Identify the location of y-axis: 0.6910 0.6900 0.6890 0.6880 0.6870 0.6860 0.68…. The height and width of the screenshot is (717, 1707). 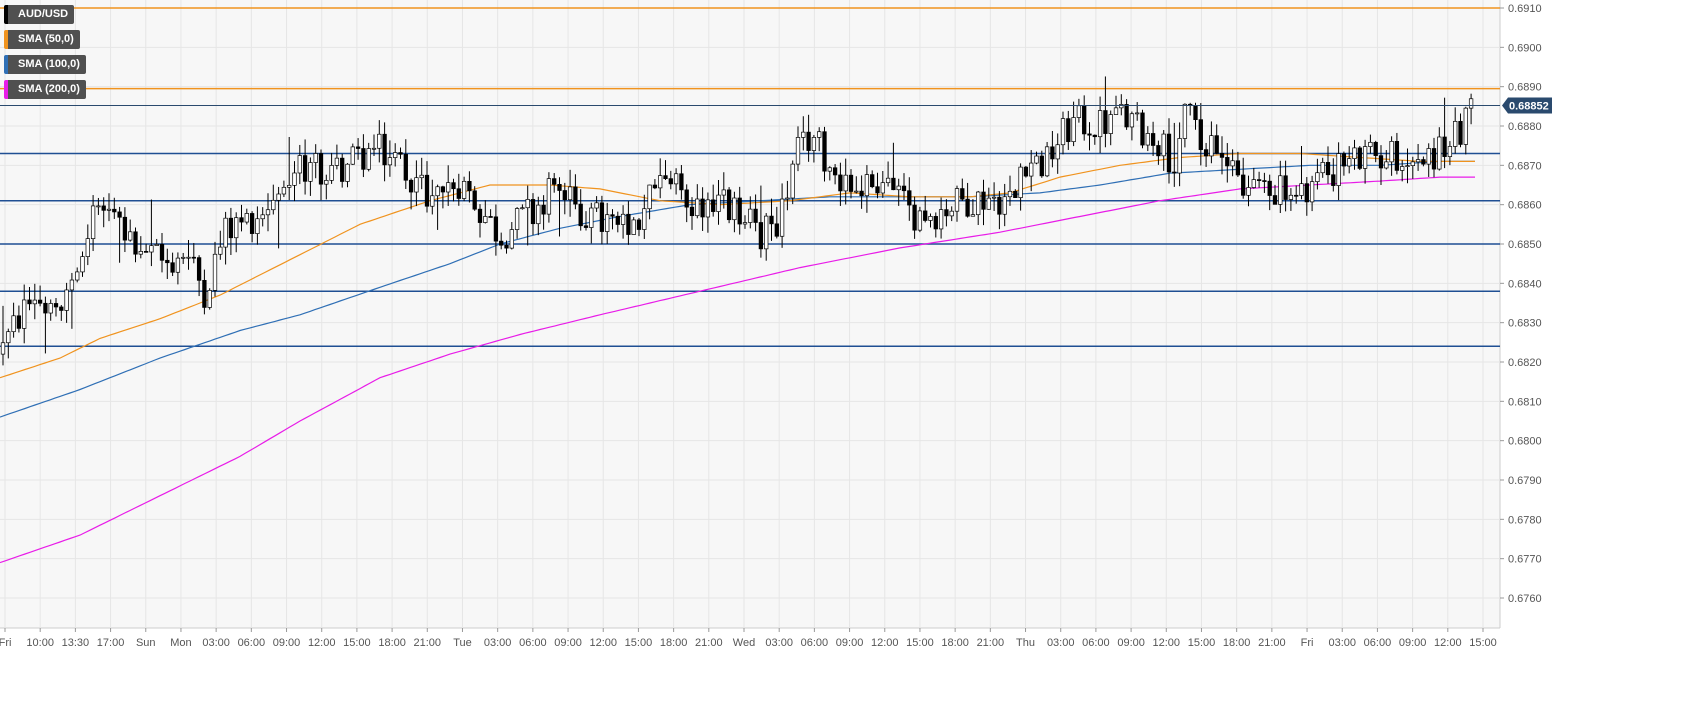
(1521, 304).